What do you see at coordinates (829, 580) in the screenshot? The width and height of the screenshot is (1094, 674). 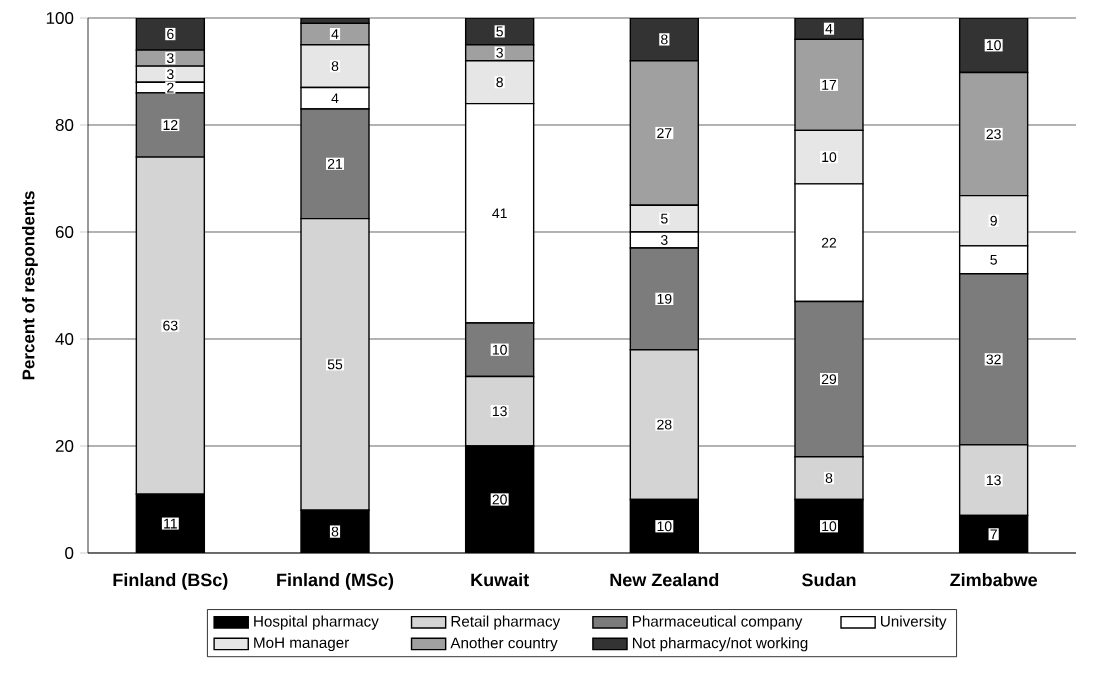 I see `x-tick-label: Sudan` at bounding box center [829, 580].